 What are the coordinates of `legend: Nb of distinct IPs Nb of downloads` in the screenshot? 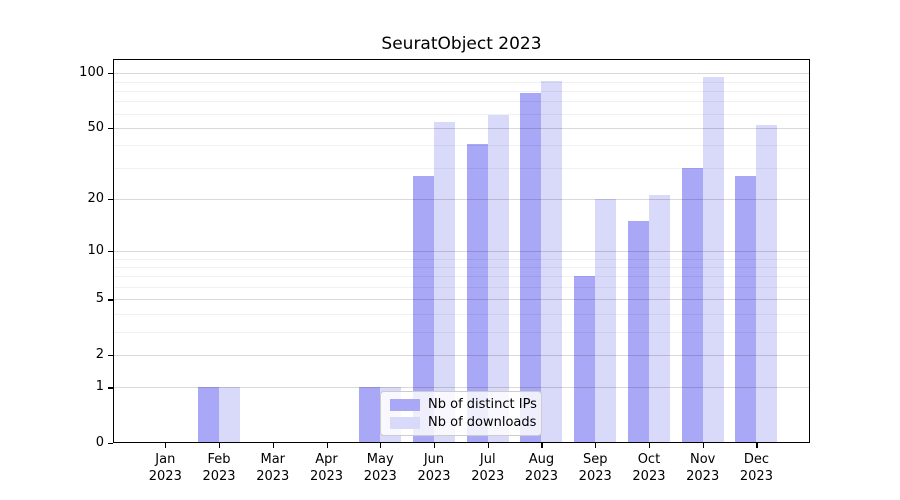 It's located at (461, 413).